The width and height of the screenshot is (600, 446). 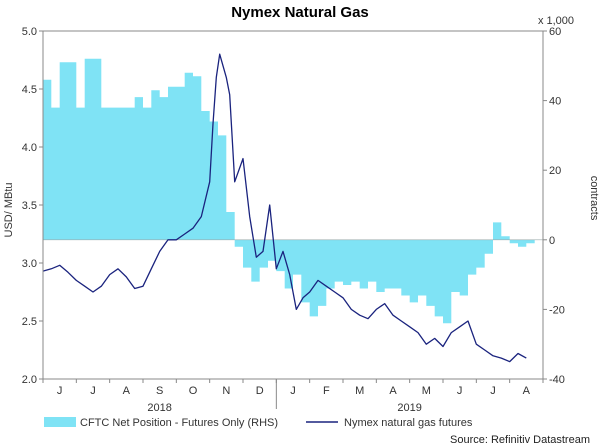 What do you see at coordinates (226, 391) in the screenshot?
I see `x-tick-label: N` at bounding box center [226, 391].